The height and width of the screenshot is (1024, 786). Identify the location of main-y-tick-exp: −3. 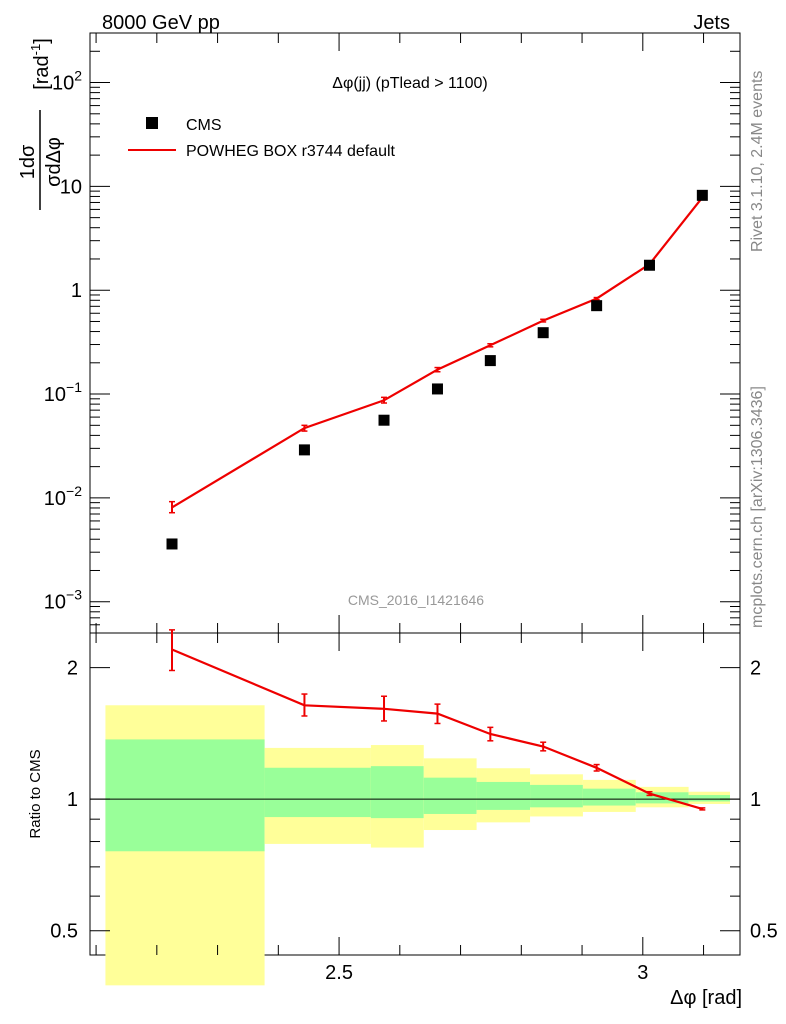
(74, 595).